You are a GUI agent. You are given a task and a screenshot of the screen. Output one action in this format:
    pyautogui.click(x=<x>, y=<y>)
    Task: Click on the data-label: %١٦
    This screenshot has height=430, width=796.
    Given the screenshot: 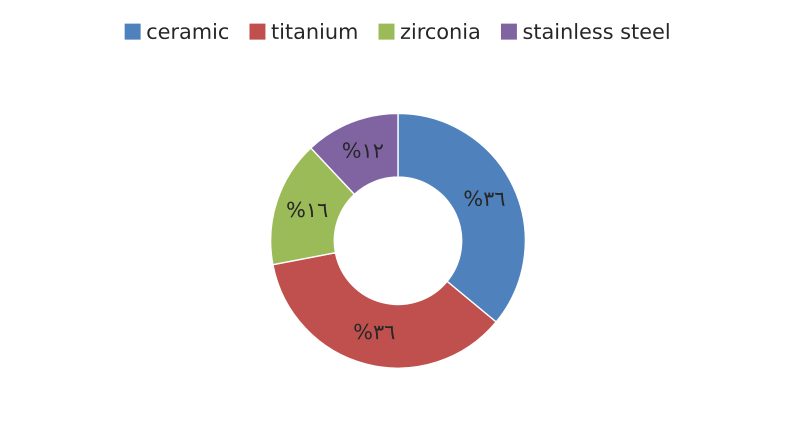 What is the action you would take?
    pyautogui.click(x=307, y=210)
    